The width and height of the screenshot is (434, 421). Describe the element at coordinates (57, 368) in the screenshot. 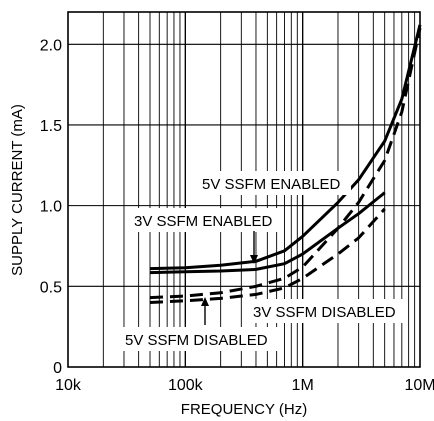

I see `y-tick-label: 0` at that location.